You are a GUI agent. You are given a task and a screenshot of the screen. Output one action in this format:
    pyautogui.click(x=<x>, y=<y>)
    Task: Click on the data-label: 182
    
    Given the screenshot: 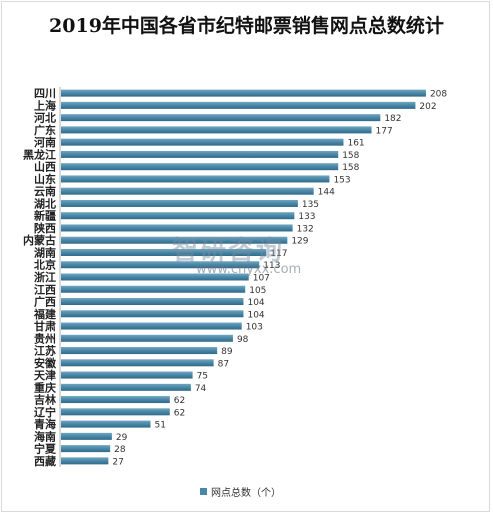 What is the action you would take?
    pyautogui.click(x=392, y=119)
    